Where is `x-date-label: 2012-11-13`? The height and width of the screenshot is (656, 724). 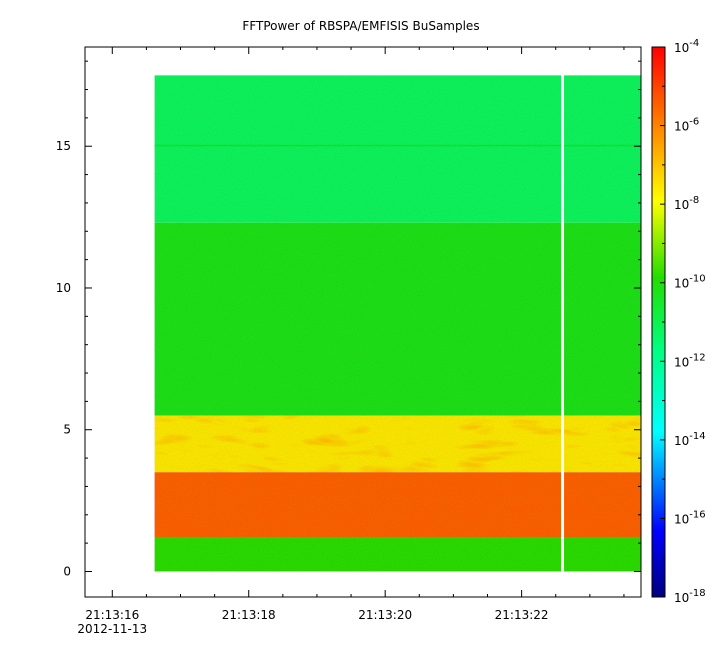
x-date-label: 2012-11-13 is located at coordinates (112, 629).